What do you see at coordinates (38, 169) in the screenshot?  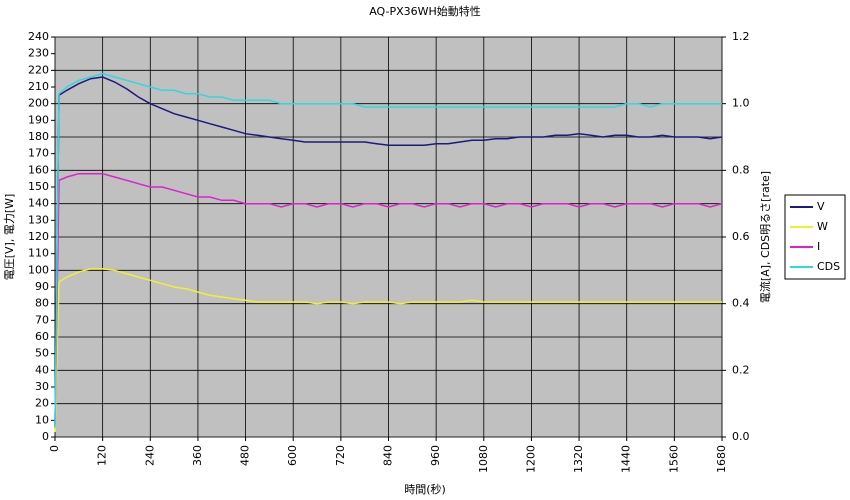 I see `y-tick-label: 160` at bounding box center [38, 169].